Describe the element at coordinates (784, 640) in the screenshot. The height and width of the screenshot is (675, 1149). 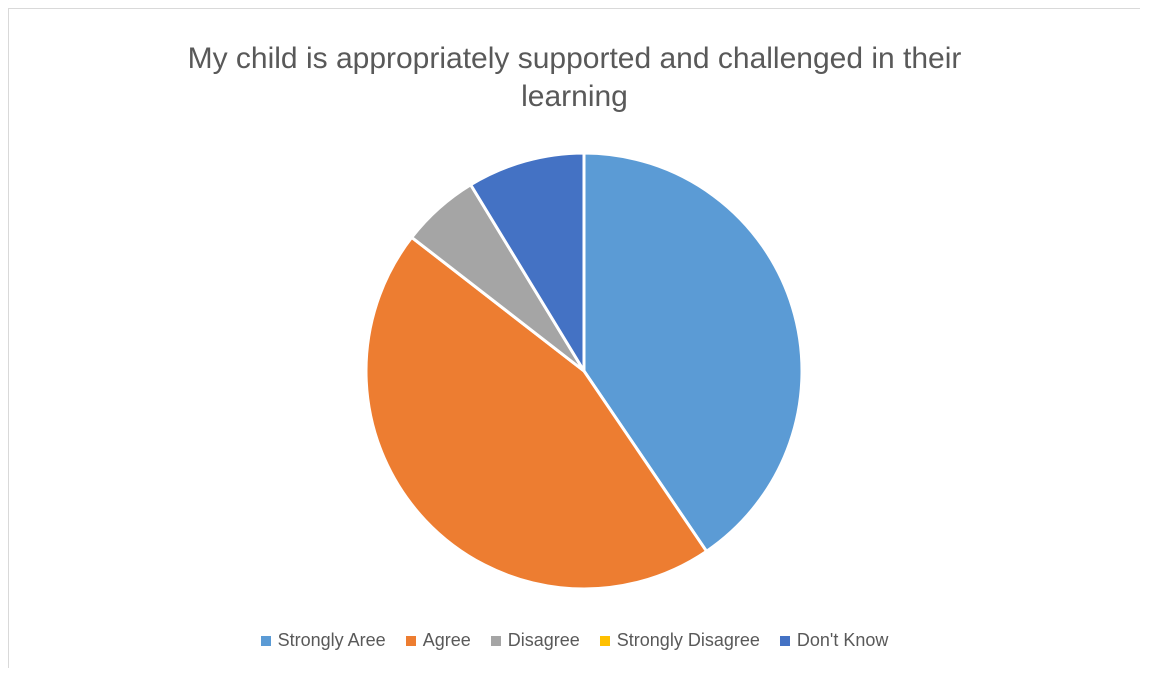
I see `legend-swatch-dont-know` at that location.